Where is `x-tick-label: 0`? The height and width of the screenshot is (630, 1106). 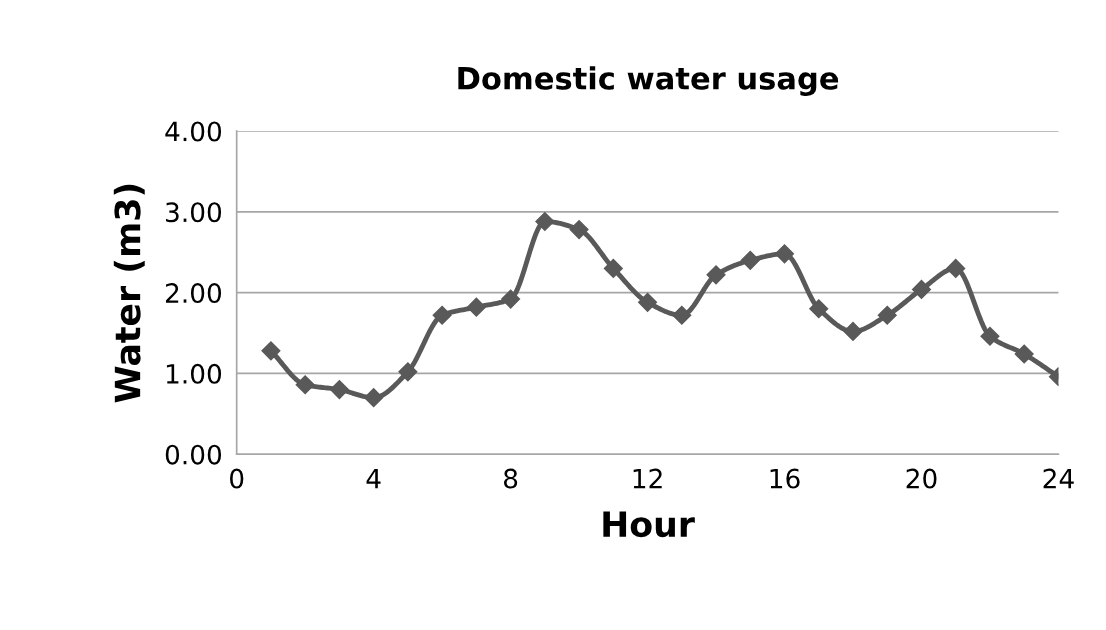
x-tick-label: 0 is located at coordinates (237, 478).